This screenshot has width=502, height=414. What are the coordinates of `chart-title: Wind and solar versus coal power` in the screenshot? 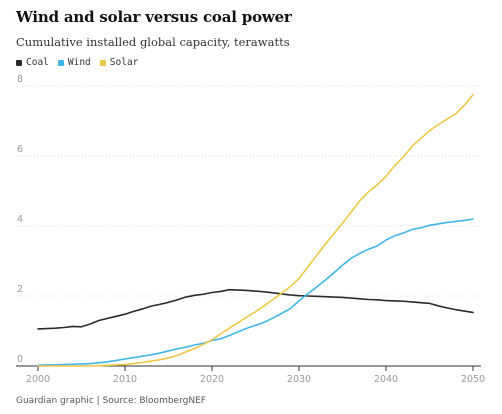 It's located at (154, 17).